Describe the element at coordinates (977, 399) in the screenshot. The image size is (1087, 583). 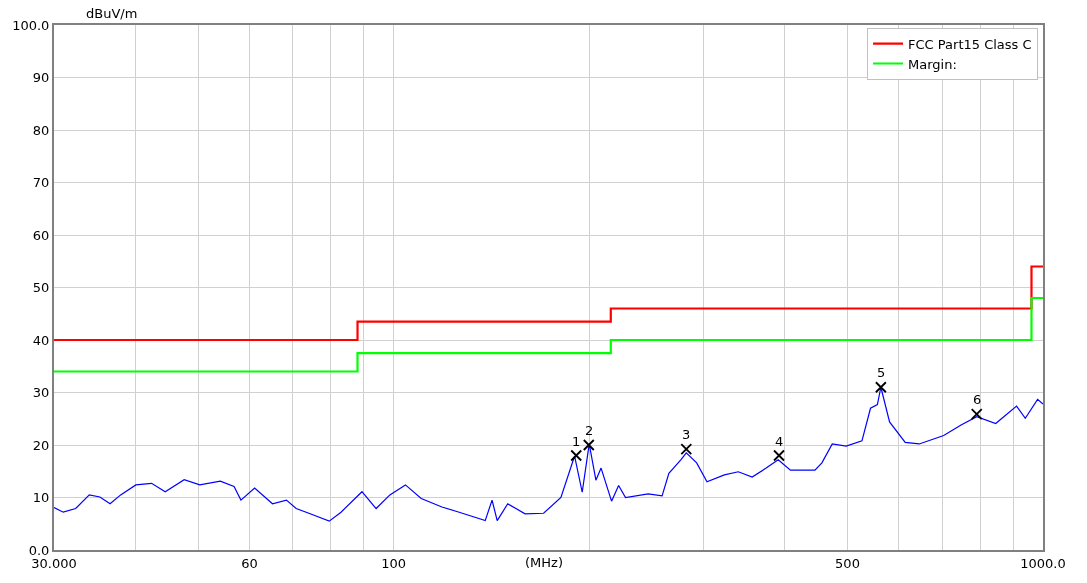
I see `annotation: 6` at that location.